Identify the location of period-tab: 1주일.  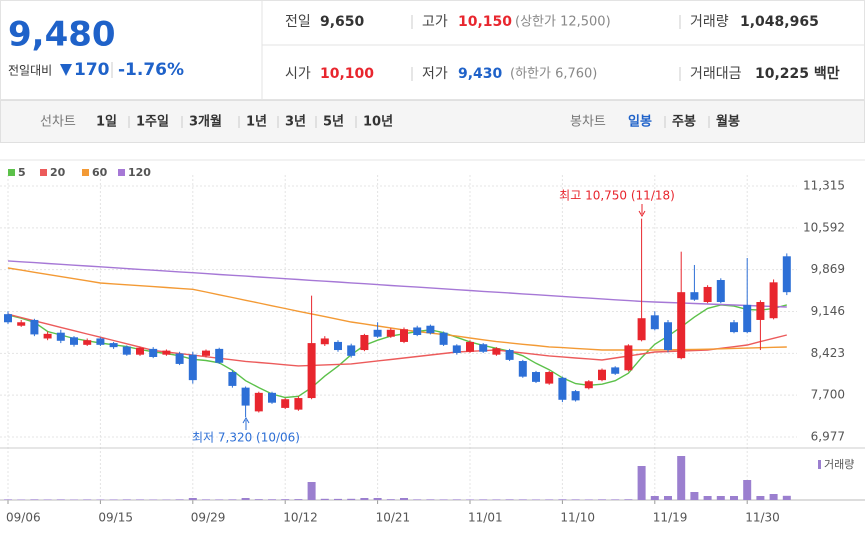
(152, 122).